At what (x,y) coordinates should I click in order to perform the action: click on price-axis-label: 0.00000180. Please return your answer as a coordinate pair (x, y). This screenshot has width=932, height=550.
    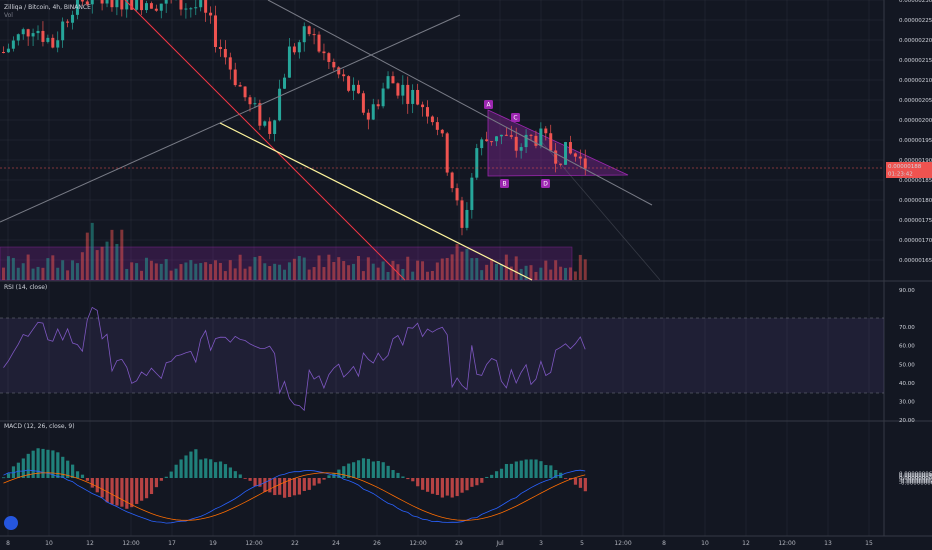
    Looking at the image, I should click on (915, 201).